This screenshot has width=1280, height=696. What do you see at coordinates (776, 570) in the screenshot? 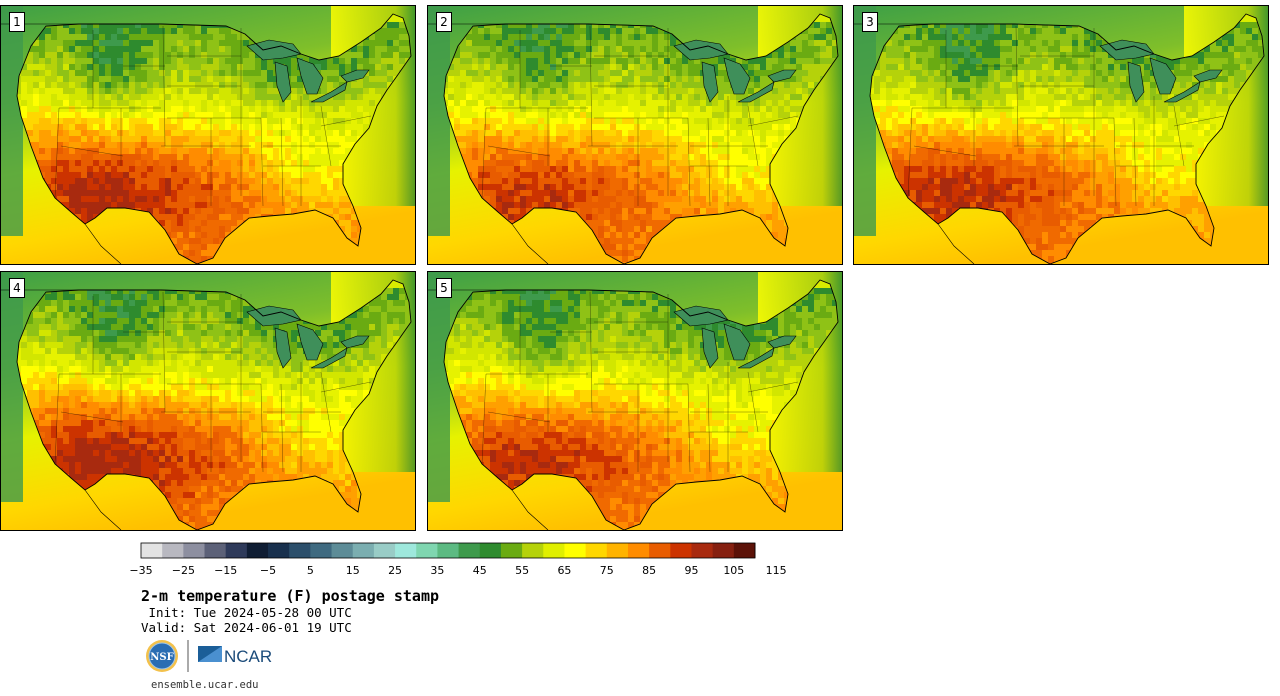
I see `colorbar-tick-label: 115` at bounding box center [776, 570].